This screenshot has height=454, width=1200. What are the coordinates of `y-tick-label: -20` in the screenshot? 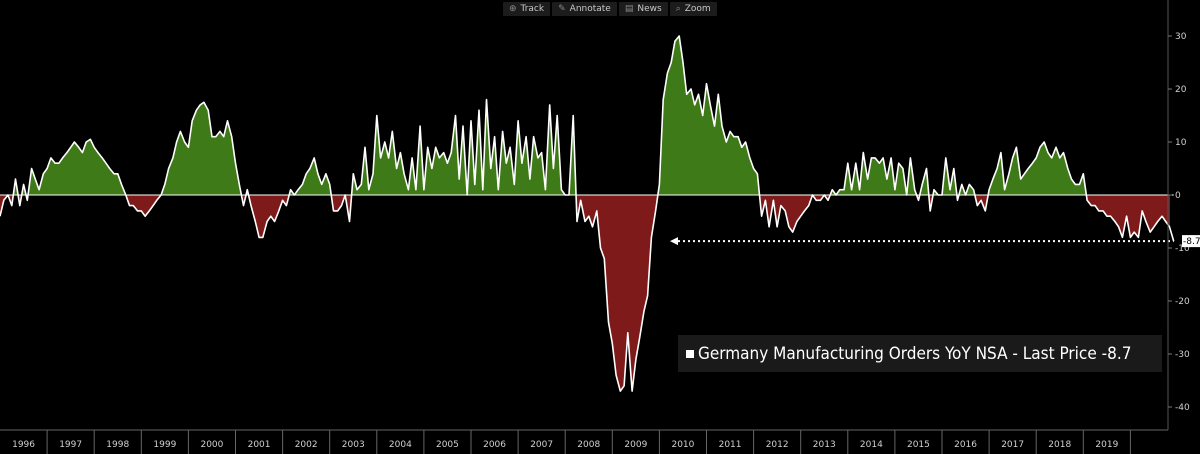 It's located at (1182, 302).